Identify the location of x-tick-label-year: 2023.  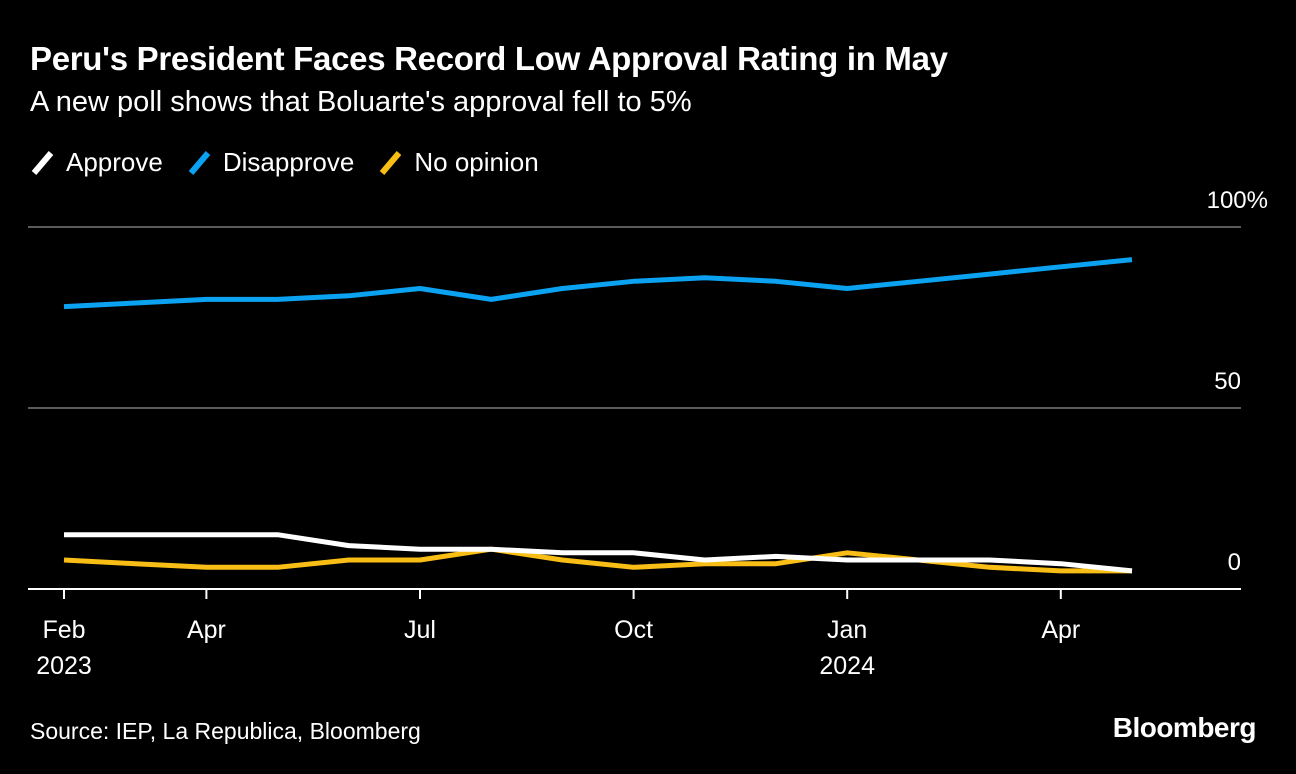
(64, 666).